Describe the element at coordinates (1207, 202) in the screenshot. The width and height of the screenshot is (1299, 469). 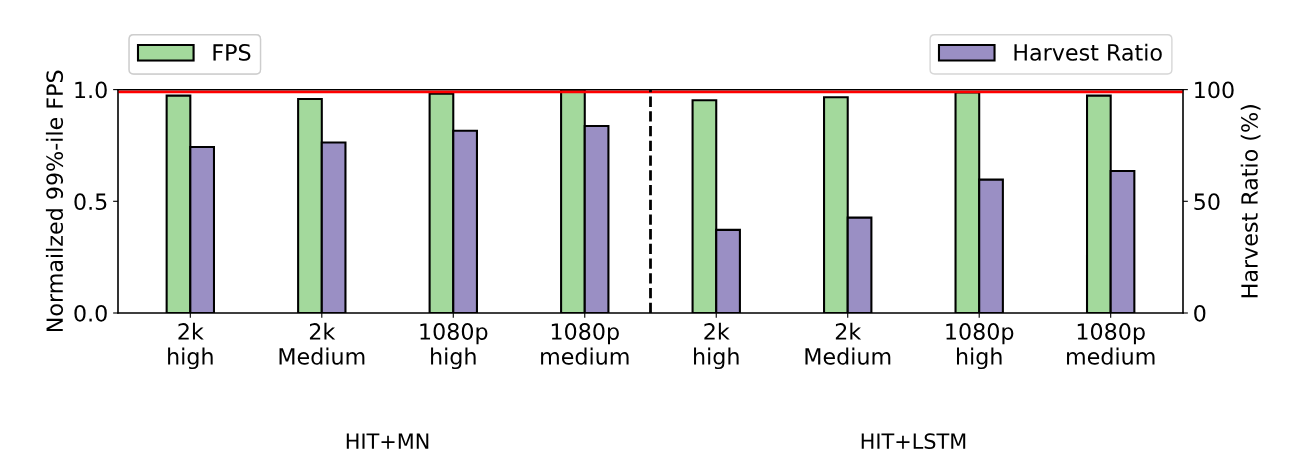
I see `y2-tick-label: 50` at that location.